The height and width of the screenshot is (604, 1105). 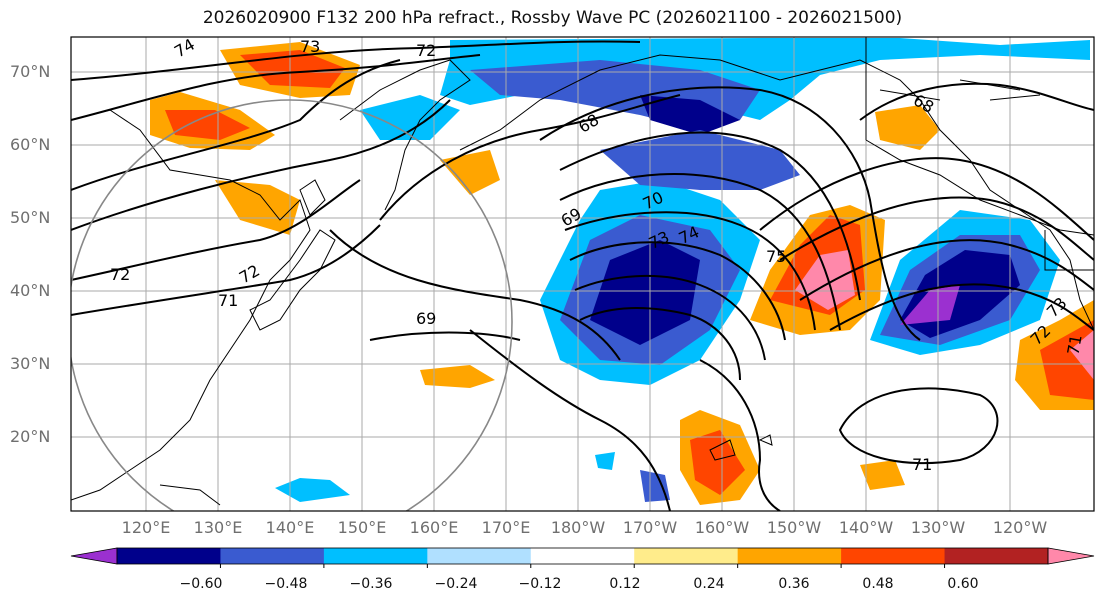 I want to click on lon-label: 130°E, so click(x=218, y=527).